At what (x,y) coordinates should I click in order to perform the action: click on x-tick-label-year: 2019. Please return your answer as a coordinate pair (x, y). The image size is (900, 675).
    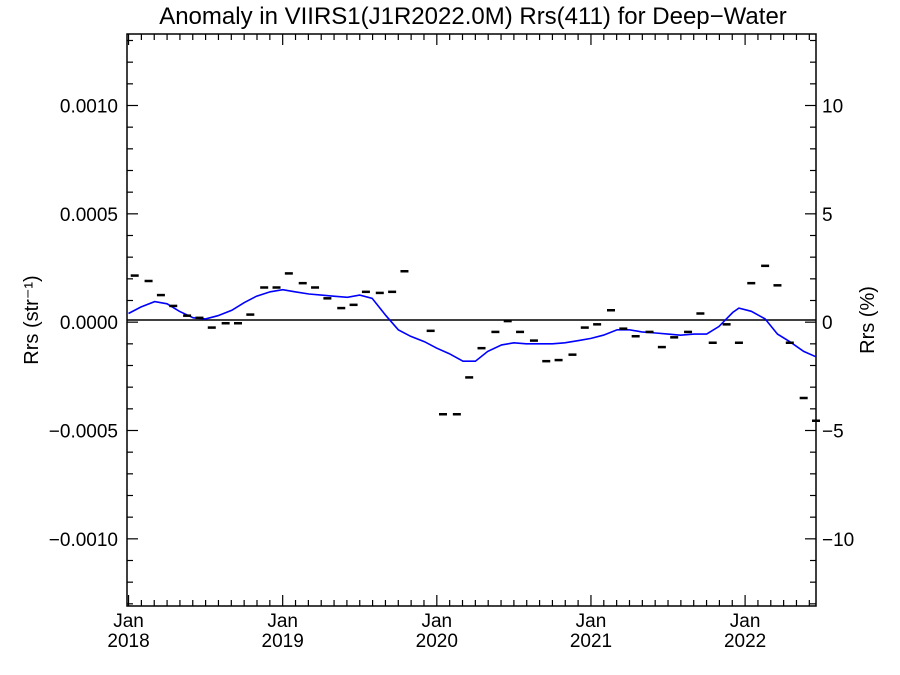
    Looking at the image, I should click on (283, 641).